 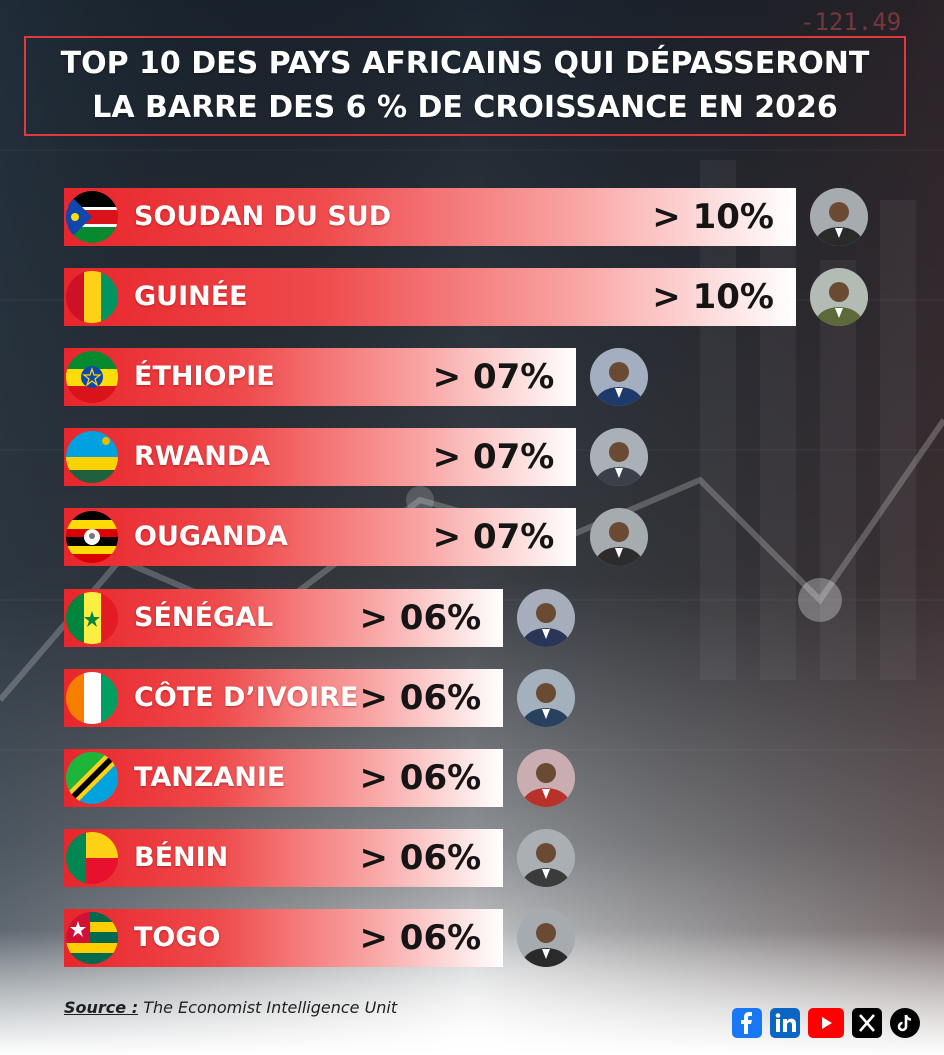 I want to click on bar: RWANDA > 07%, so click(x=320, y=457).